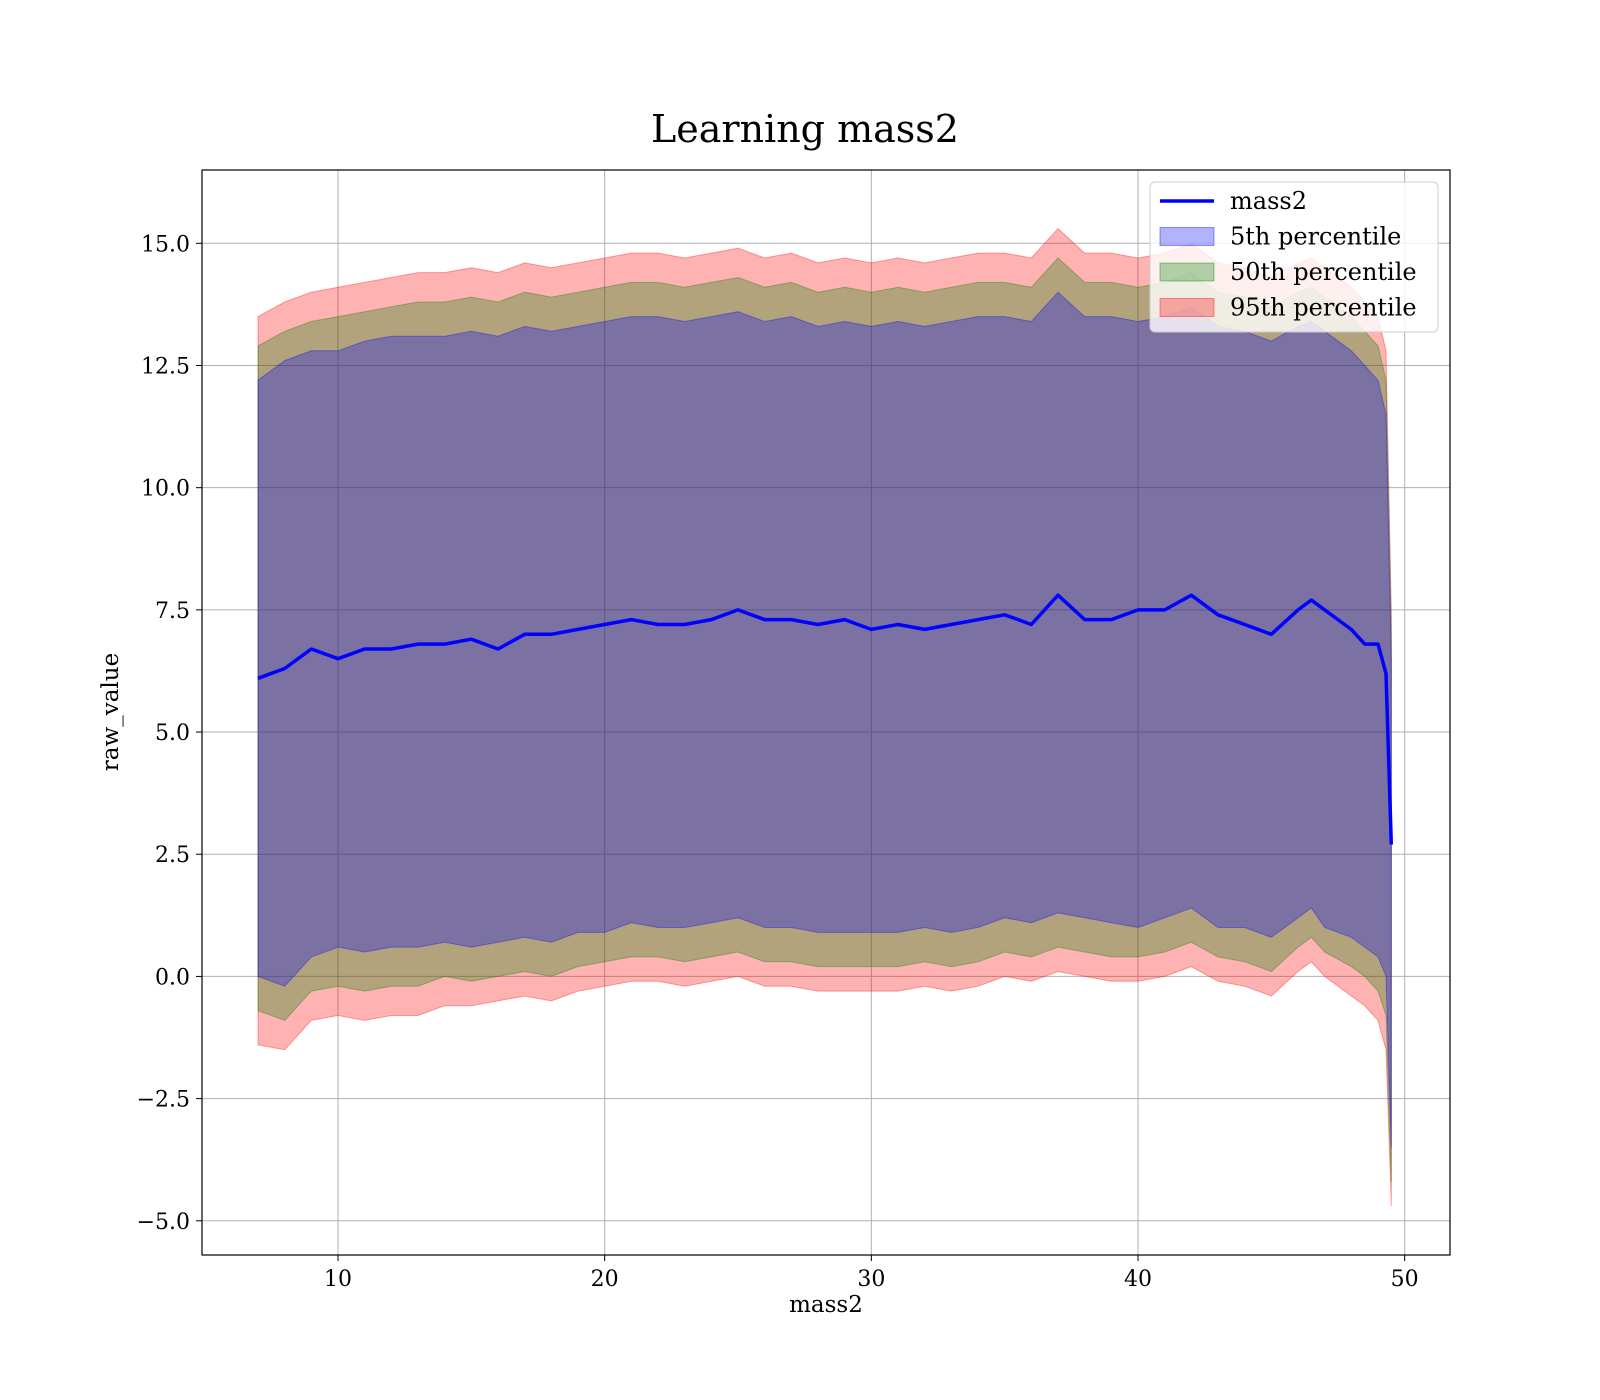 The image size is (1600, 1400). Describe the element at coordinates (165, 244) in the screenshot. I see `y-tick-label-8: 15.0` at that location.